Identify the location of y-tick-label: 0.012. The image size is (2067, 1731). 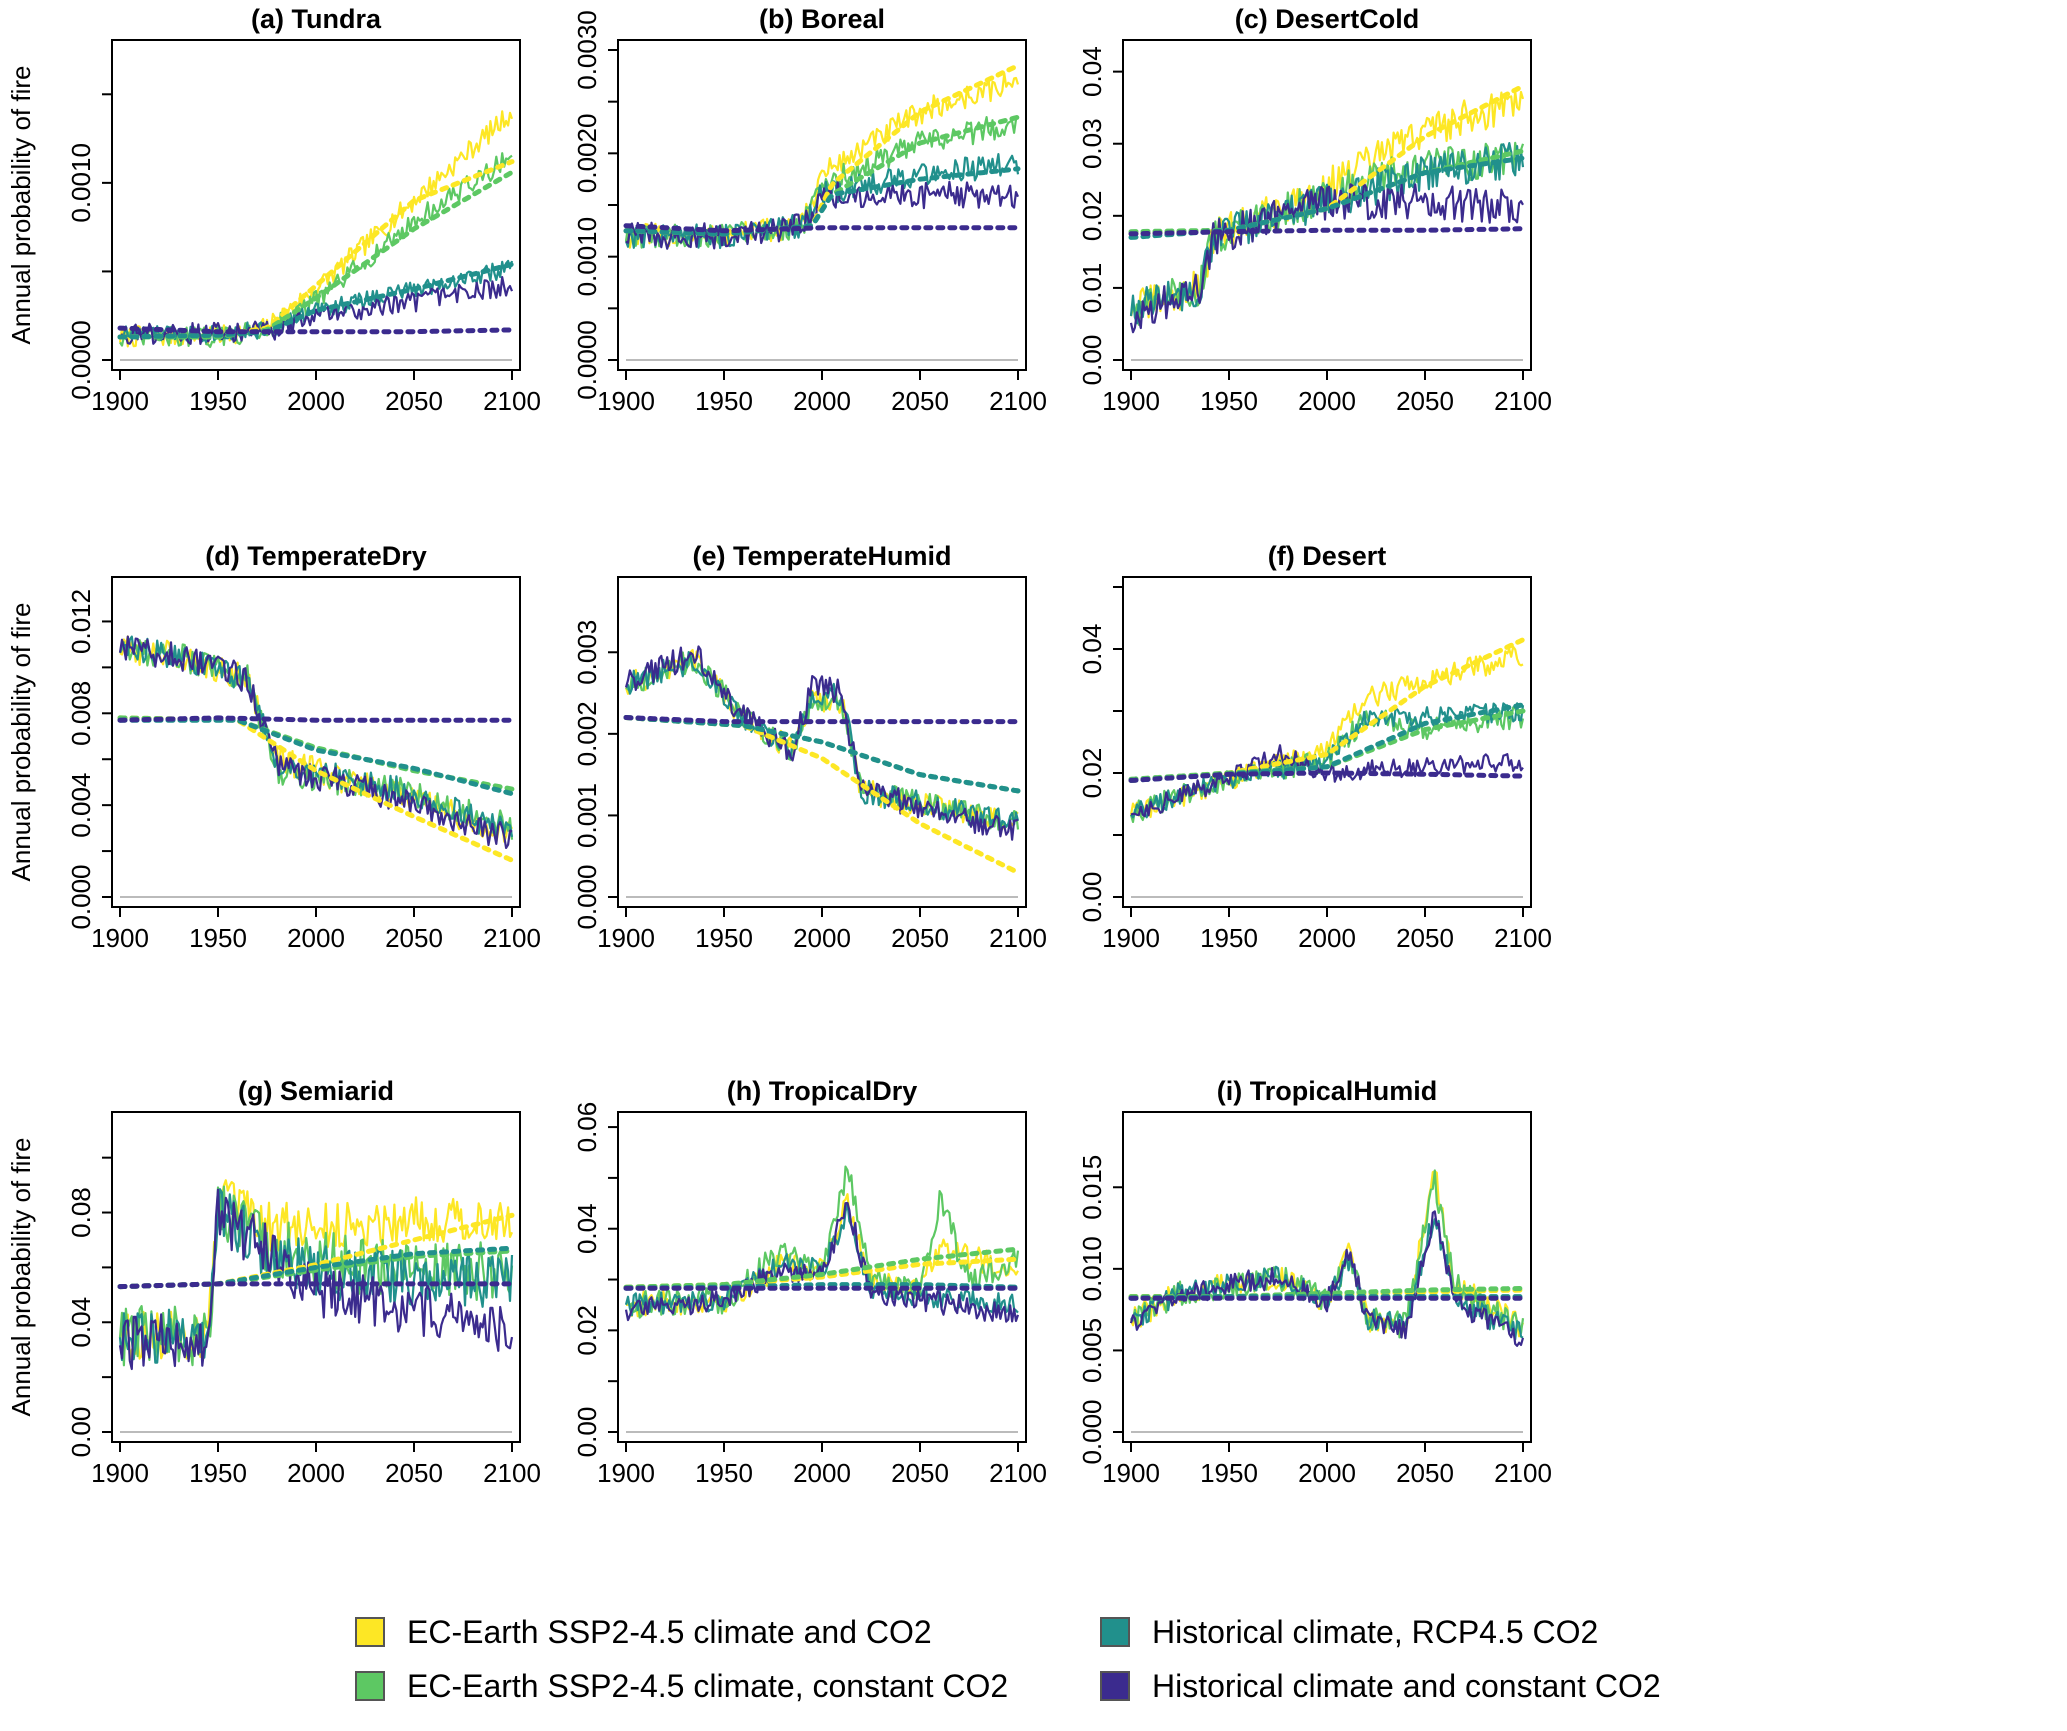
(81, 621).